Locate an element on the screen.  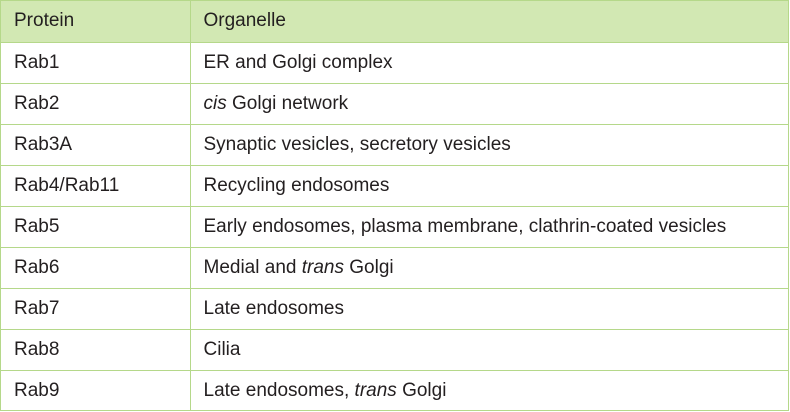
table-row: Rab1 ER and Golgi complex is located at coordinates (394, 63).